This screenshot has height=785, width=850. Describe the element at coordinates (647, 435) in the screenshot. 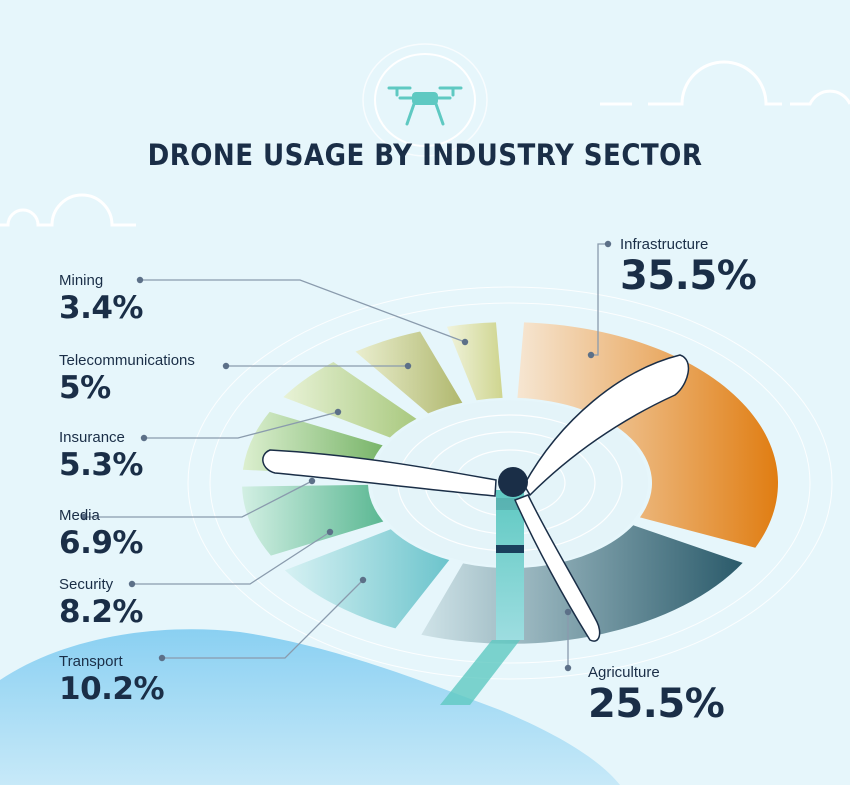

I see `slice-infrastructure` at that location.